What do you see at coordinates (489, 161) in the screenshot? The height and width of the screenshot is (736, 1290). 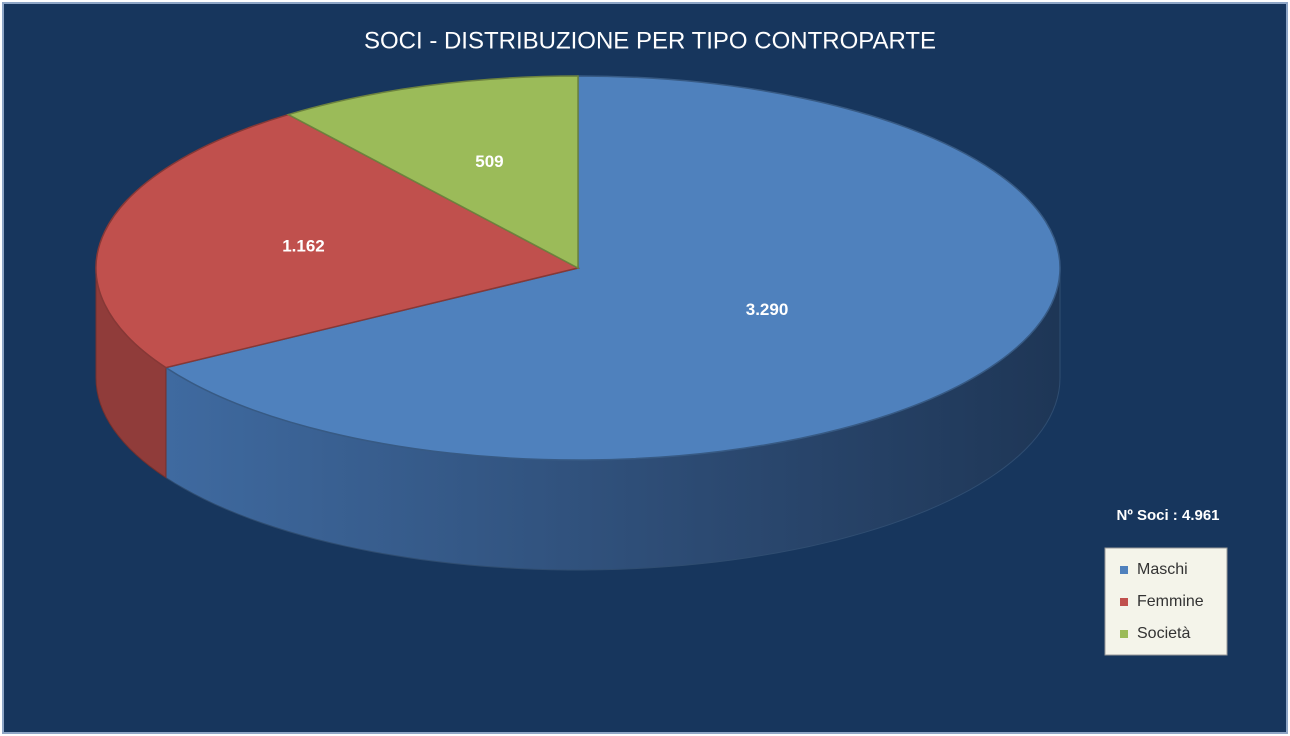 I see `data-label: 509` at bounding box center [489, 161].